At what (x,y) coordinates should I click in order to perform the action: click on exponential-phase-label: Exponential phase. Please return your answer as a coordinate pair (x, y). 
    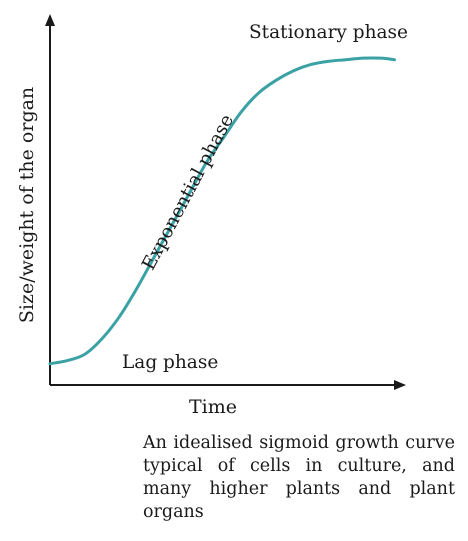
    Looking at the image, I should click on (188, 192).